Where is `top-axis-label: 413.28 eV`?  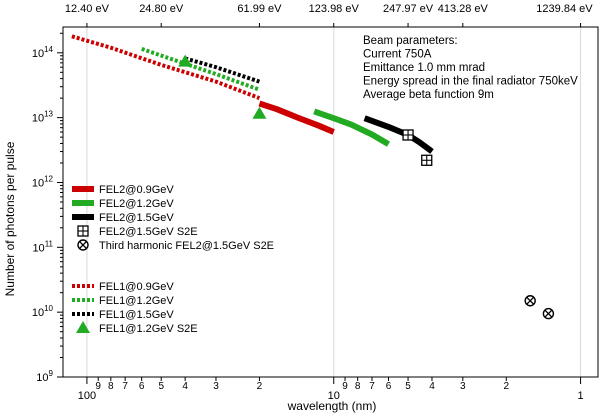
top-axis-label: 413.28 eV is located at coordinates (463, 9).